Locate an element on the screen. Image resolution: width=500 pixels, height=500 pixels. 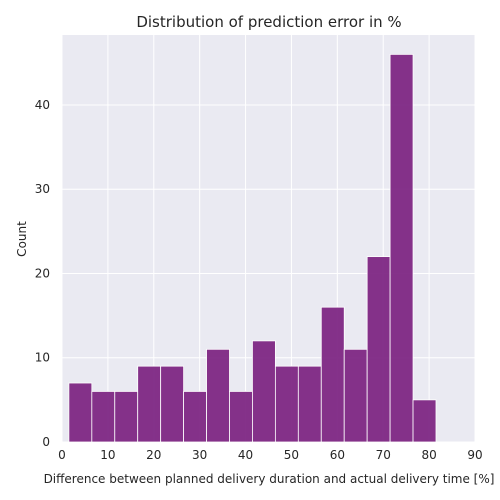
chart-title: Distribution of prediction error in % is located at coordinates (268, 22).